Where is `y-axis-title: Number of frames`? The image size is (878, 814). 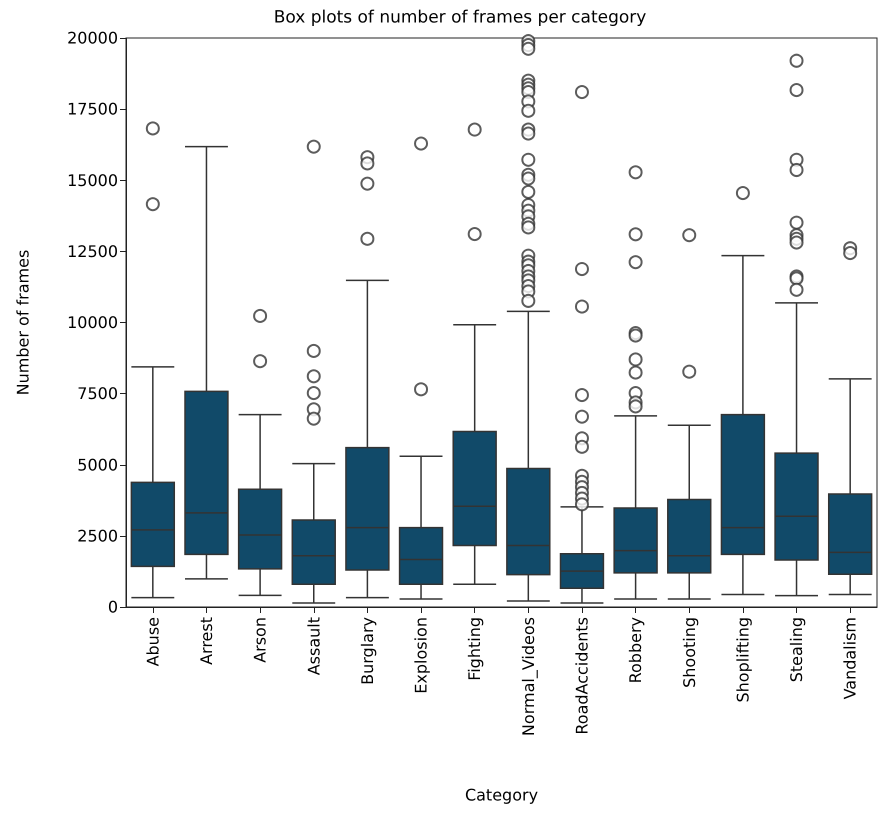 y-axis-title: Number of frames is located at coordinates (23, 323).